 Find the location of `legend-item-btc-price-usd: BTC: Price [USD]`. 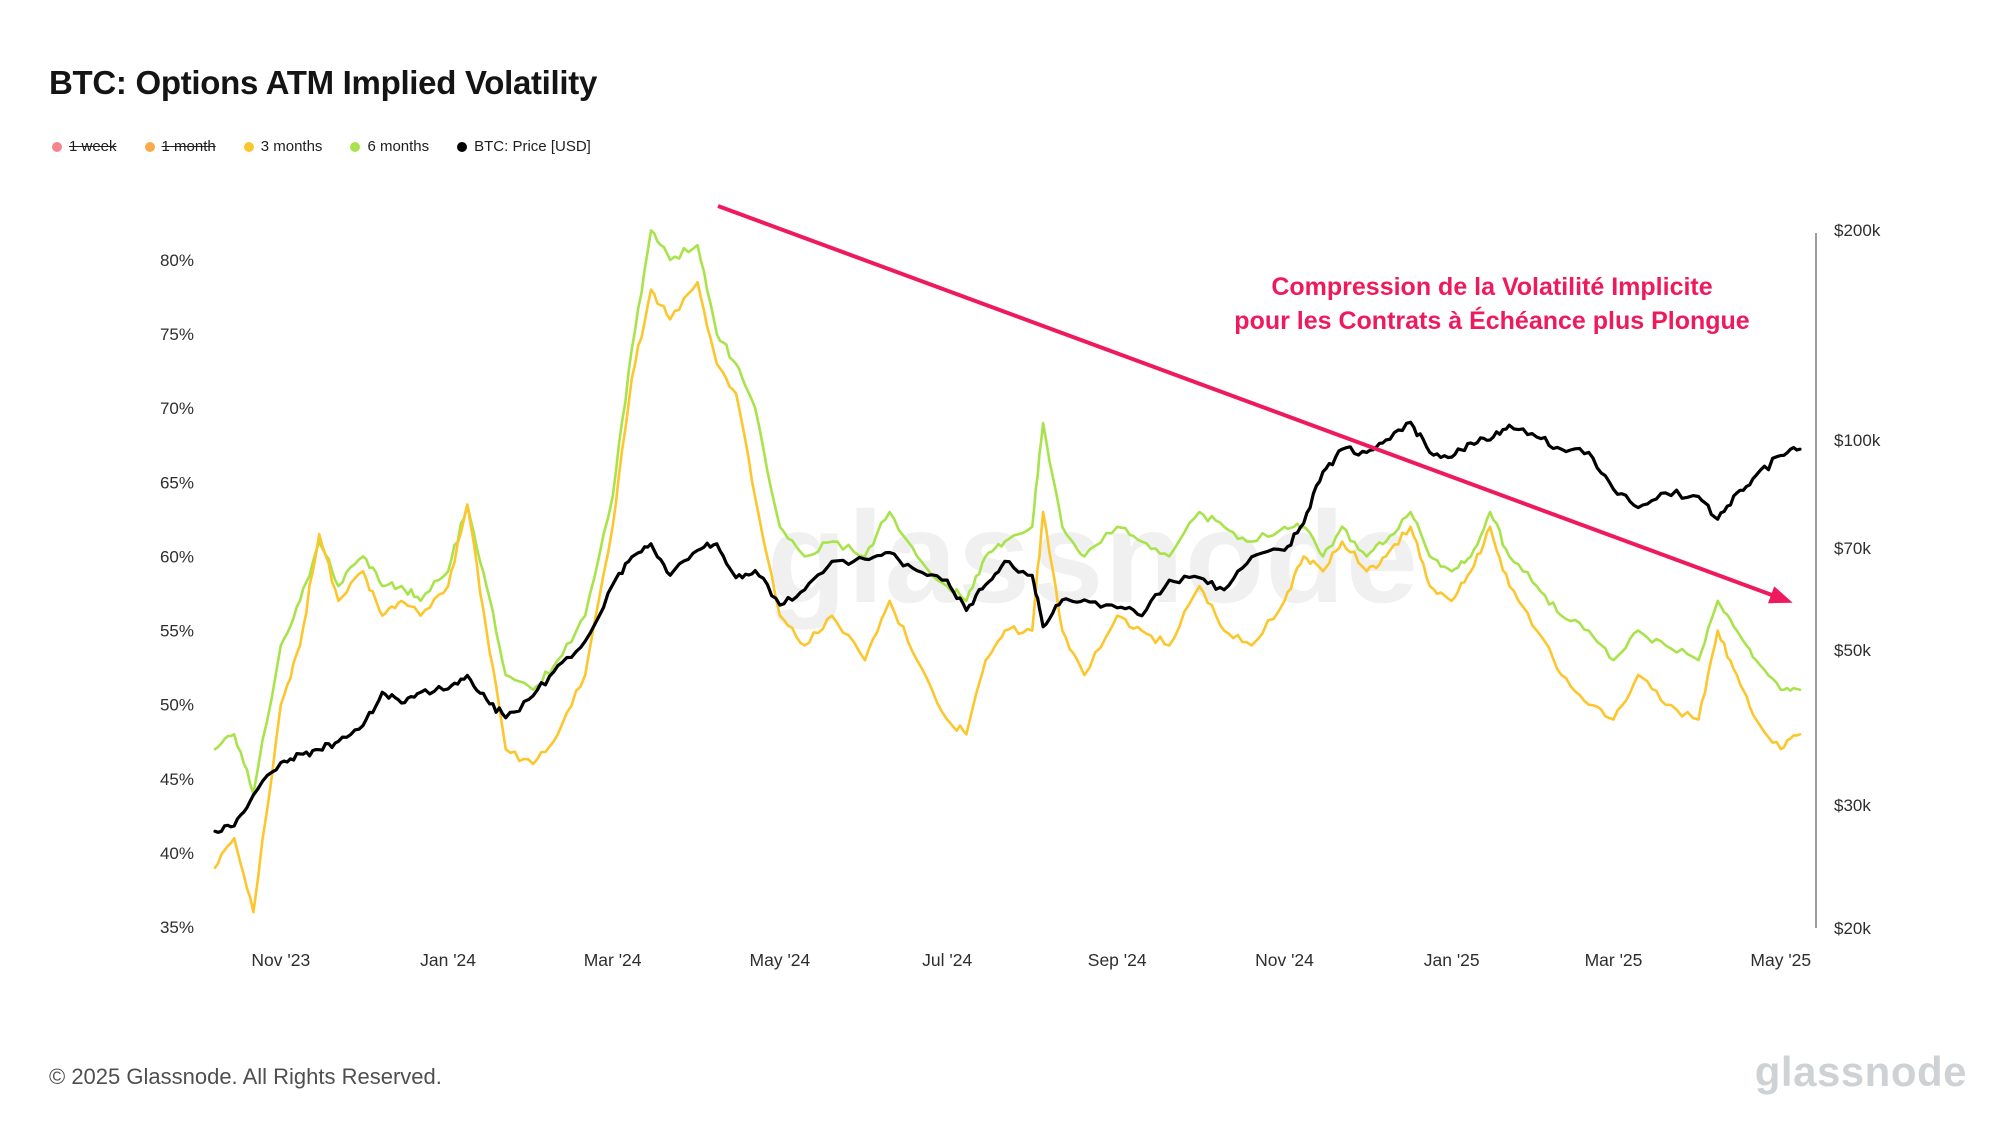

legend-item-btc-price-usd: BTC: Price [USD] is located at coordinates (524, 146).